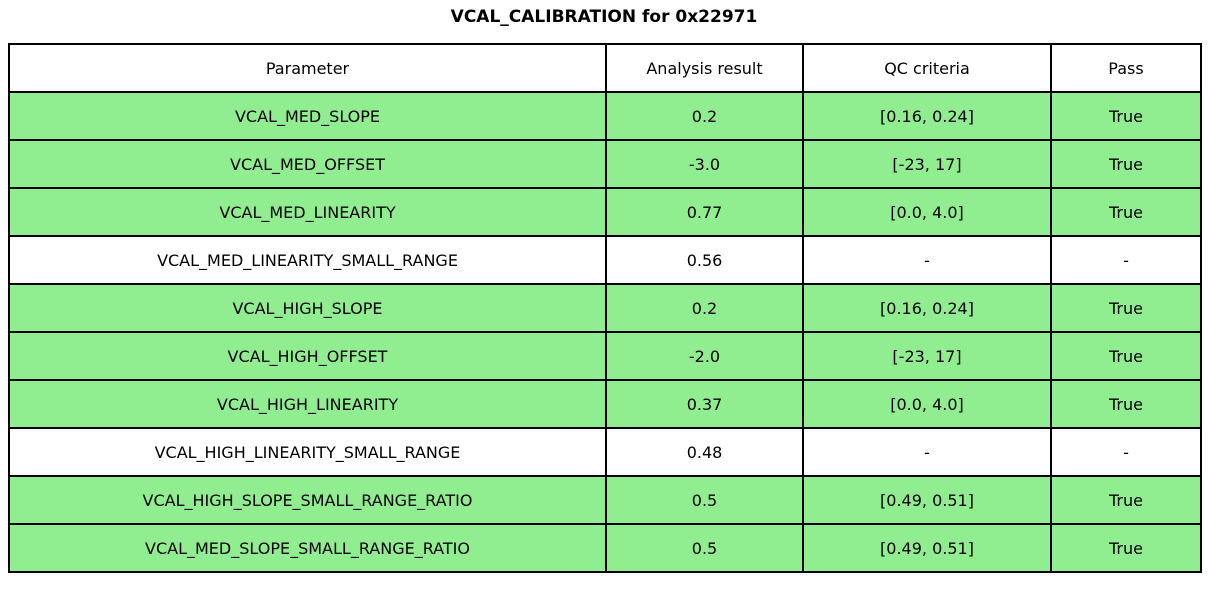 The image size is (1210, 604). I want to click on parameter-cell: VCAL_MED_LINEARITY, so click(307, 212).